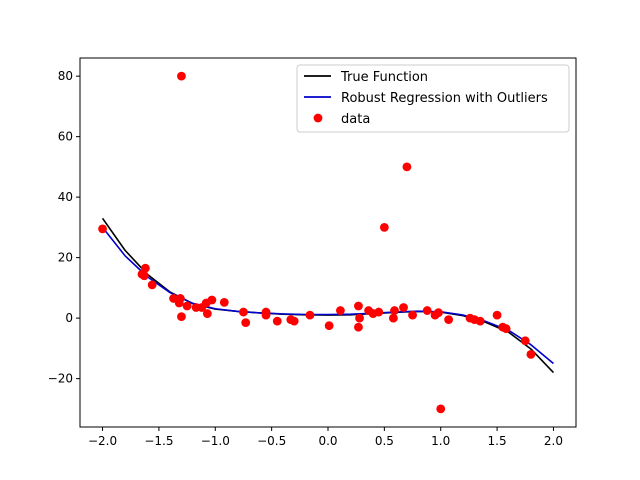 The height and width of the screenshot is (480, 640). I want to click on x-tick-label-7: 1.5, so click(497, 441).